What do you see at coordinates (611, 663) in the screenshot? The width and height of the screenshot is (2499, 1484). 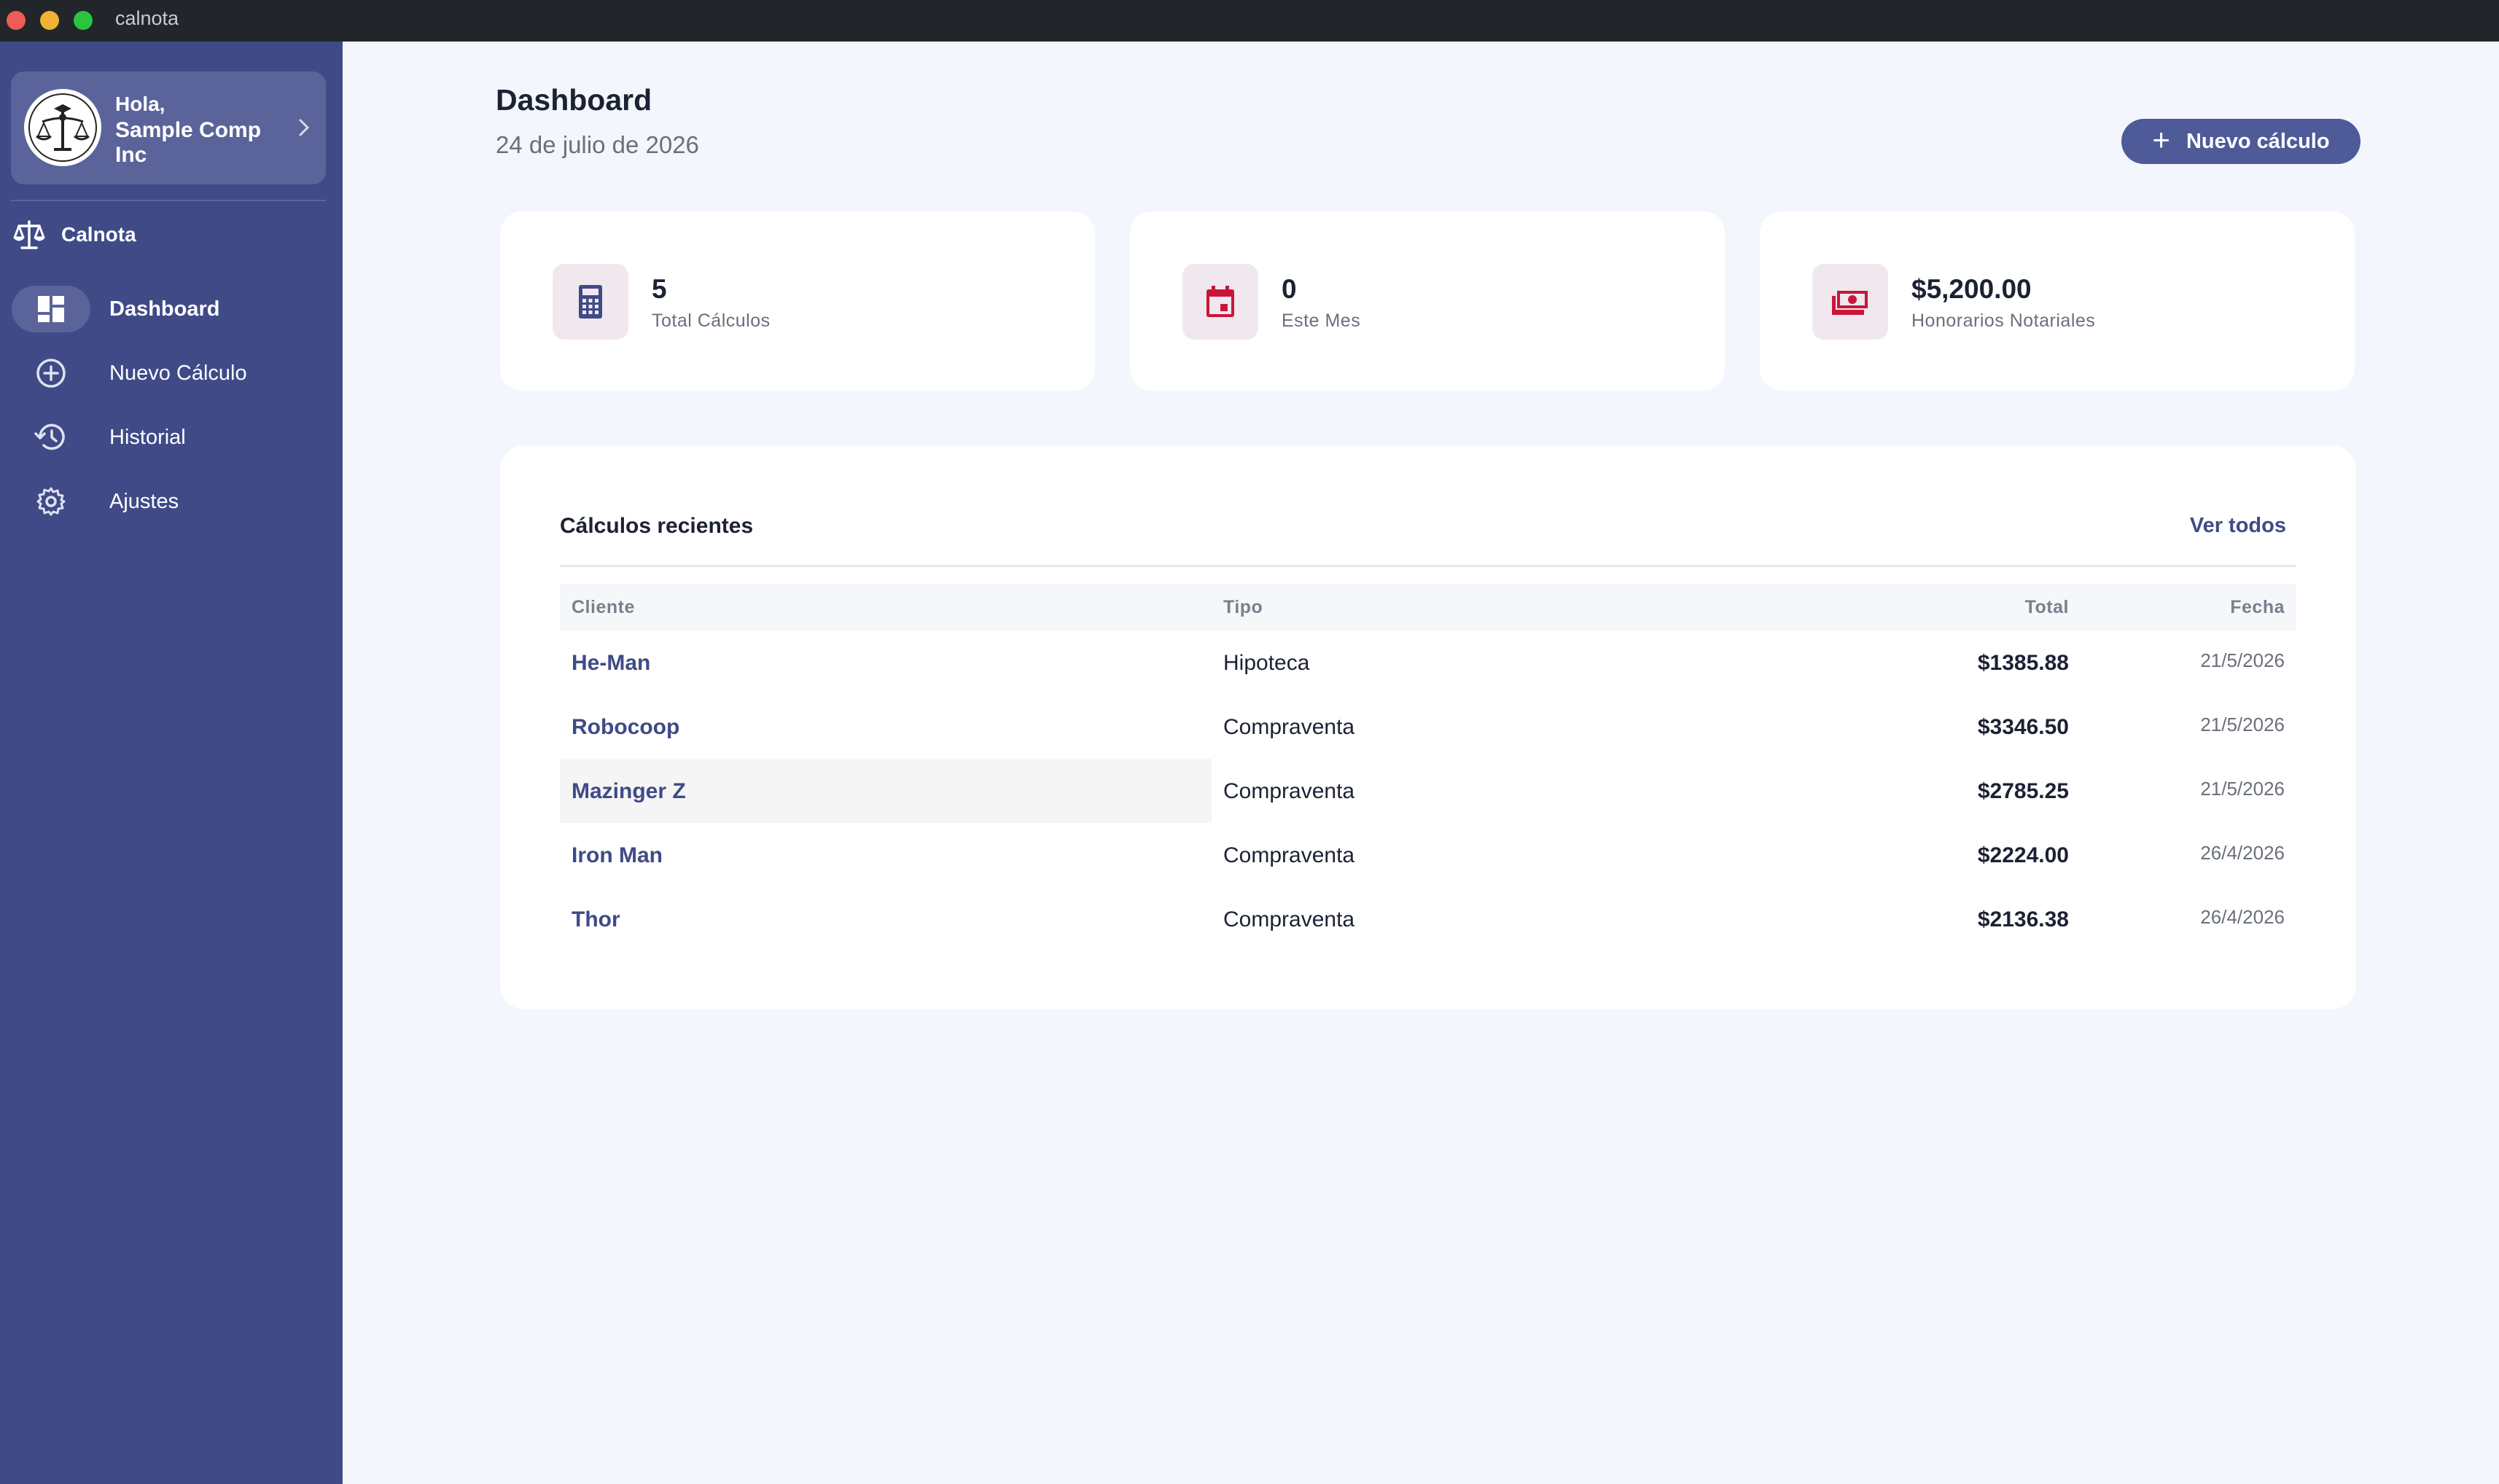 I see `cell-client: He-Man` at bounding box center [611, 663].